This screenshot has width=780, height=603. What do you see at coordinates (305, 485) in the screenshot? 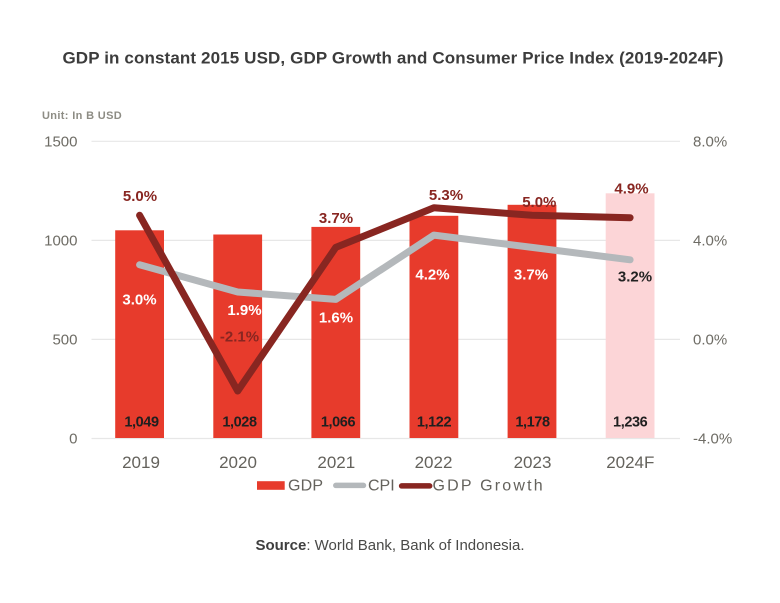
I see `svg-text: GDP` at bounding box center [305, 485].